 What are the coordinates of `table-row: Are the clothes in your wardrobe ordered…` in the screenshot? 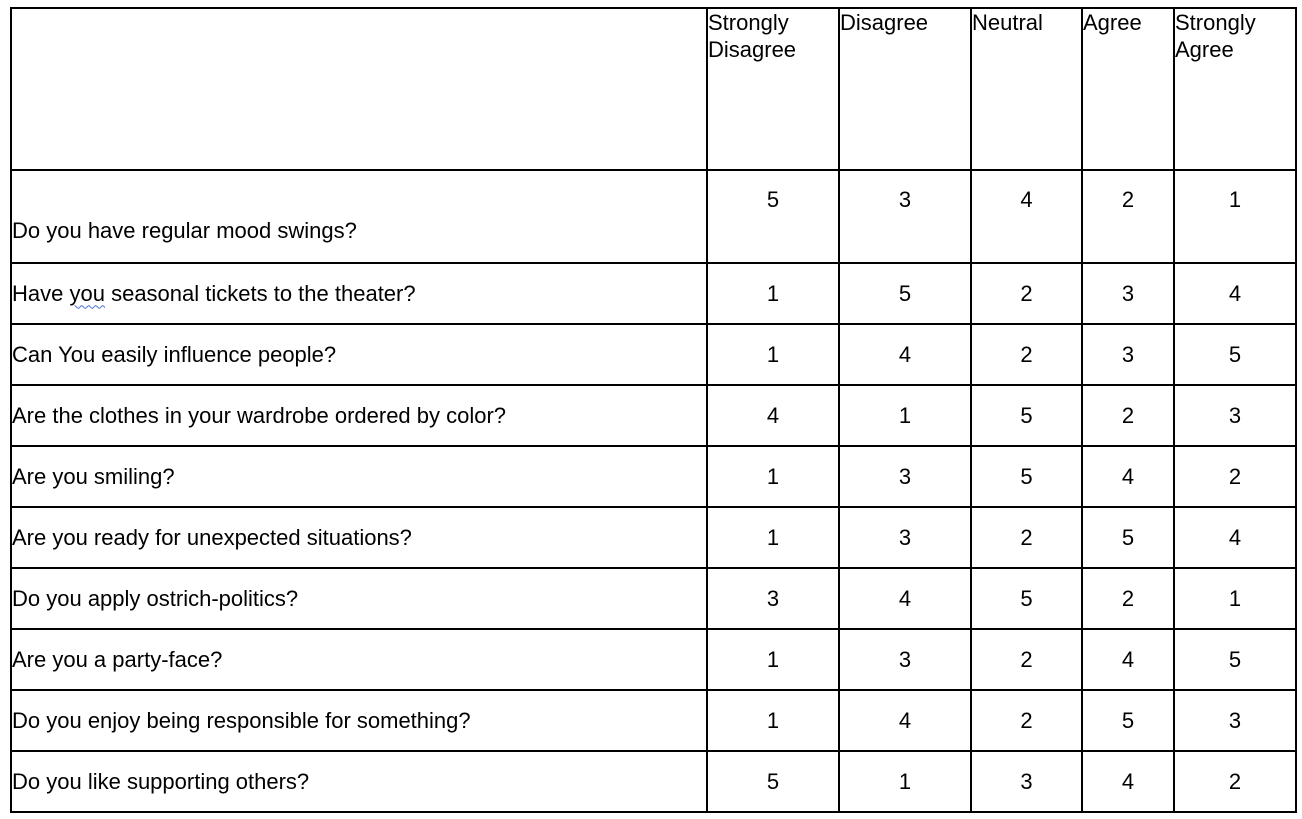 It's located at (653, 415).